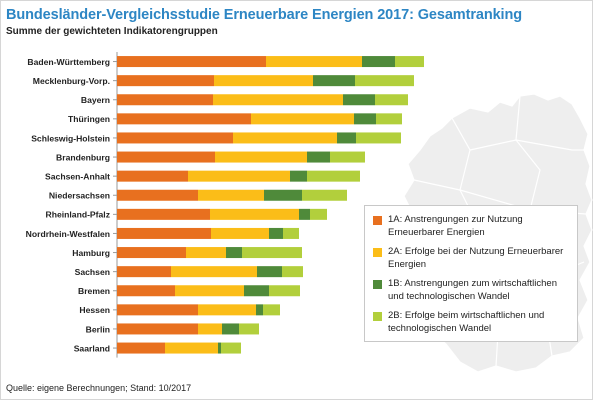 The width and height of the screenshot is (593, 400). I want to click on category-label: Hamburg, so click(91, 253).